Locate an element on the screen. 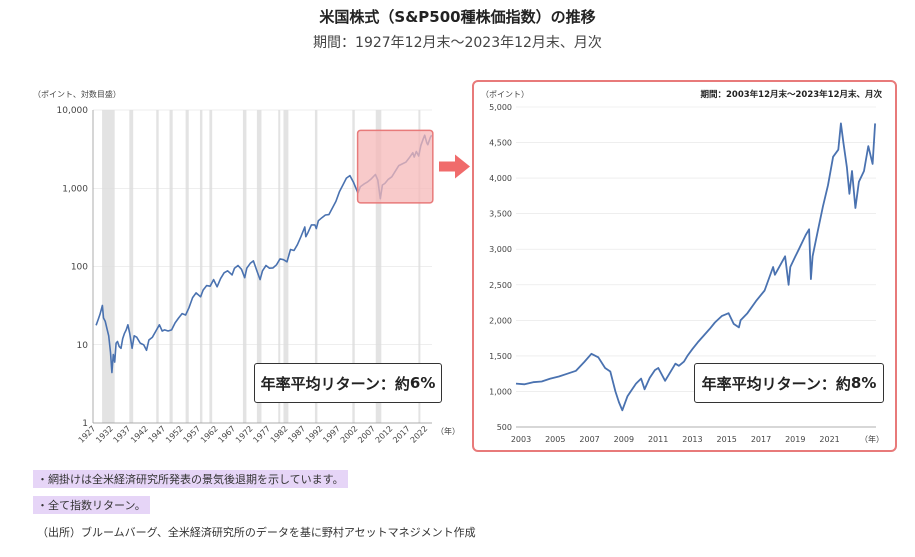 This screenshot has width=915, height=557. x-tick-label: 1977 is located at coordinates (261, 434).